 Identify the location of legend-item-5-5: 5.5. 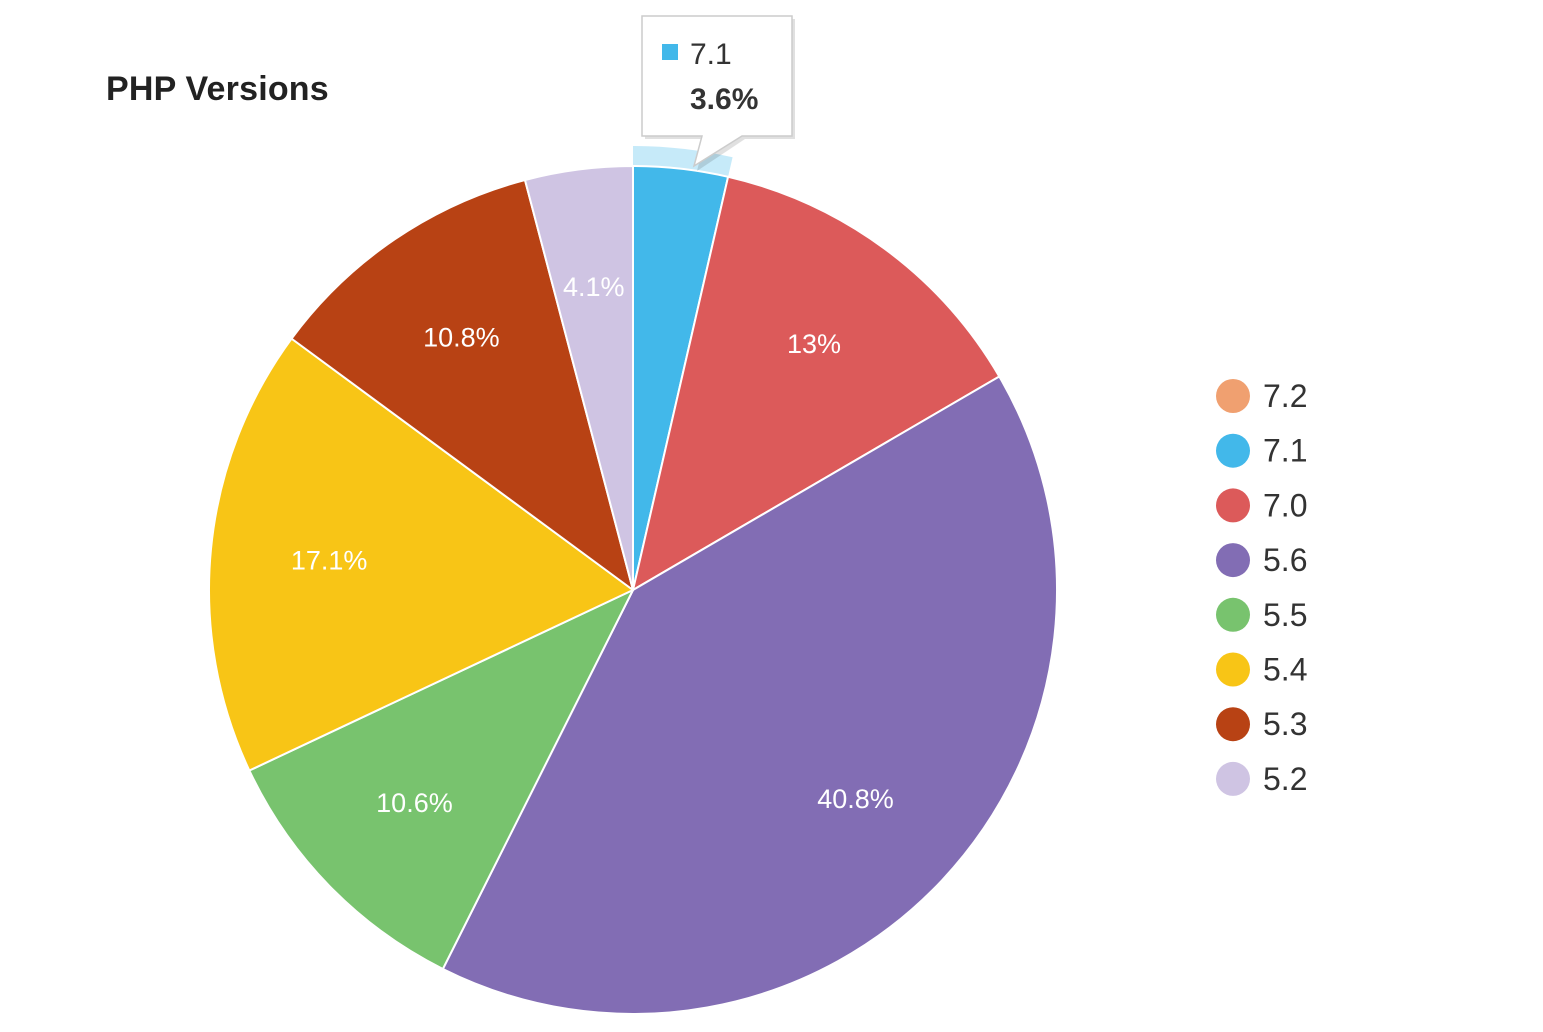
(1261, 615).